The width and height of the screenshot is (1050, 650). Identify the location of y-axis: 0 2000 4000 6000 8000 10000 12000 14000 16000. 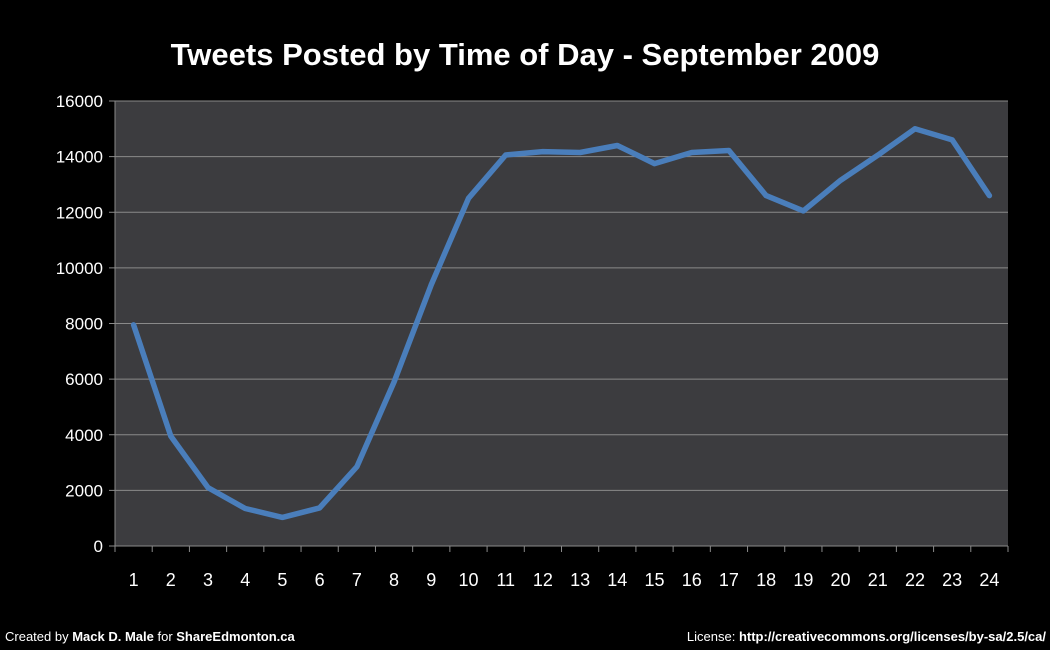
(86, 324).